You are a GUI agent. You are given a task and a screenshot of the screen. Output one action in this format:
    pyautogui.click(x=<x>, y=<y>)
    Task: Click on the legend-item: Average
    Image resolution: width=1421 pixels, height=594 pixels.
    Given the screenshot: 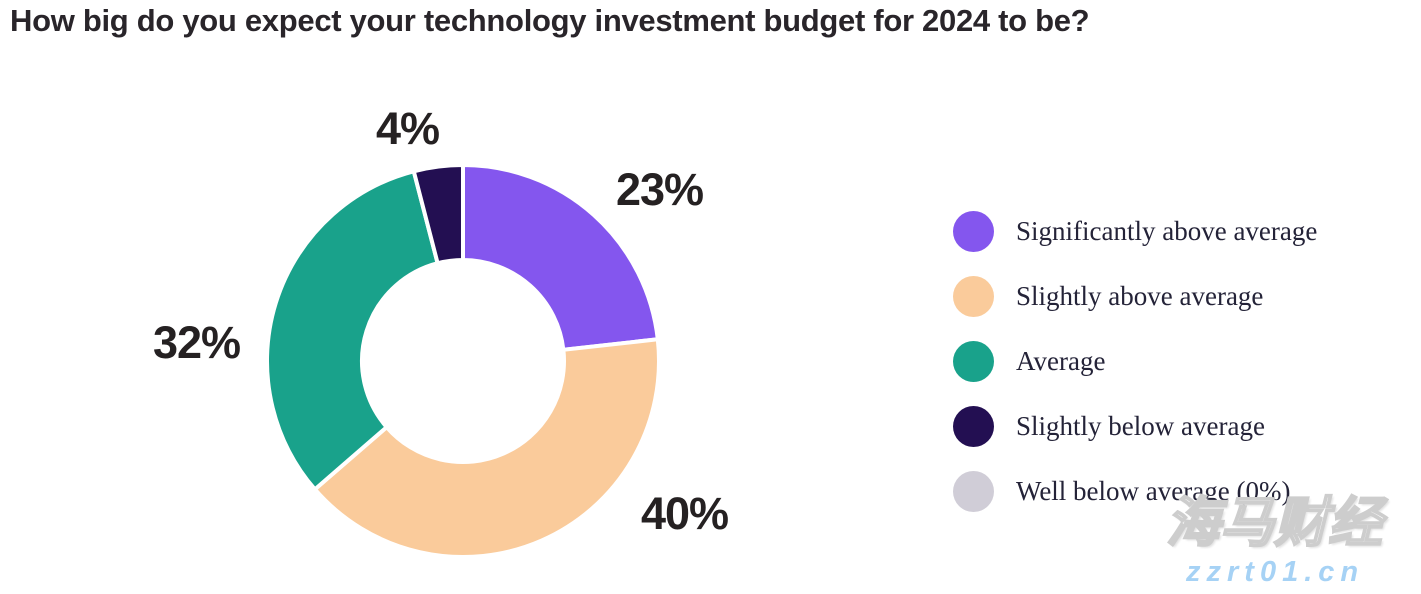 What is the action you would take?
    pyautogui.click(x=1135, y=361)
    